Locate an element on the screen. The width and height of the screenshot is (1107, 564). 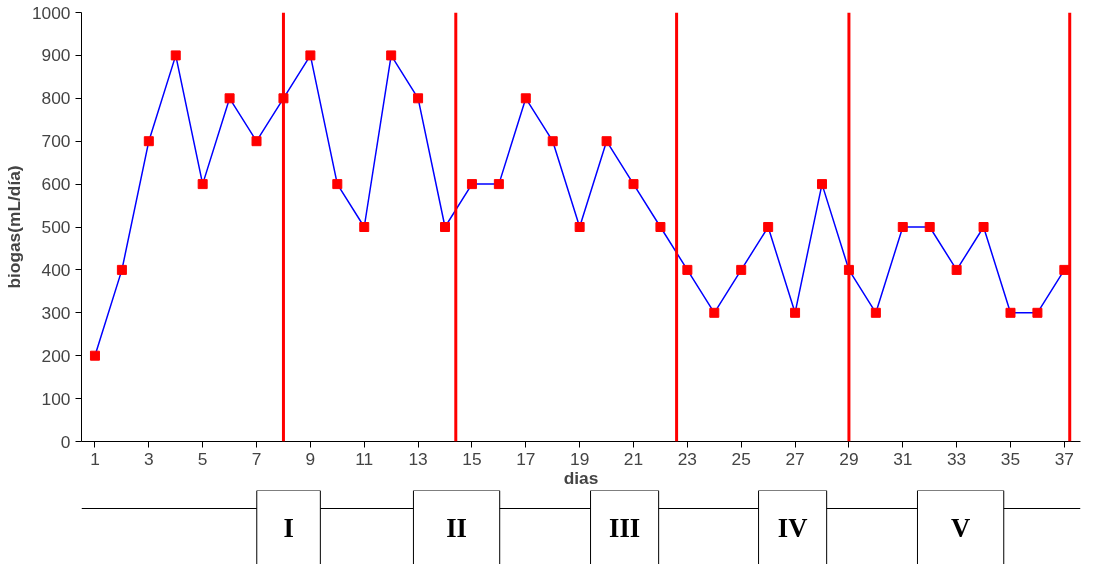
x-tick-label: 11 is located at coordinates (364, 458).